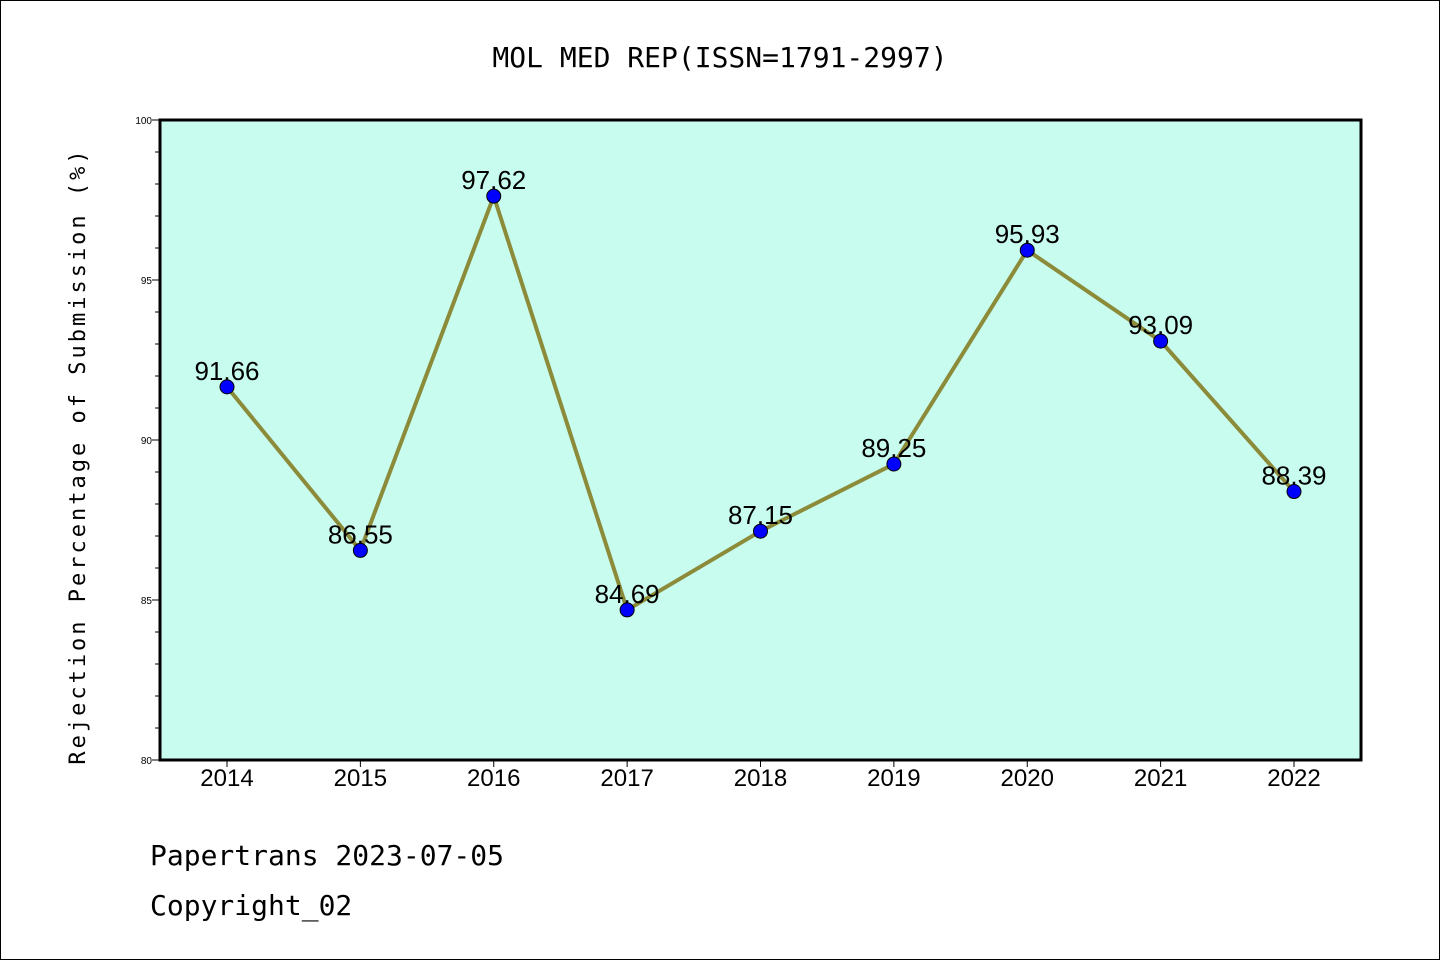 This screenshot has width=1440, height=960. What do you see at coordinates (627, 594) in the screenshot?
I see `data-label: 84.69` at bounding box center [627, 594].